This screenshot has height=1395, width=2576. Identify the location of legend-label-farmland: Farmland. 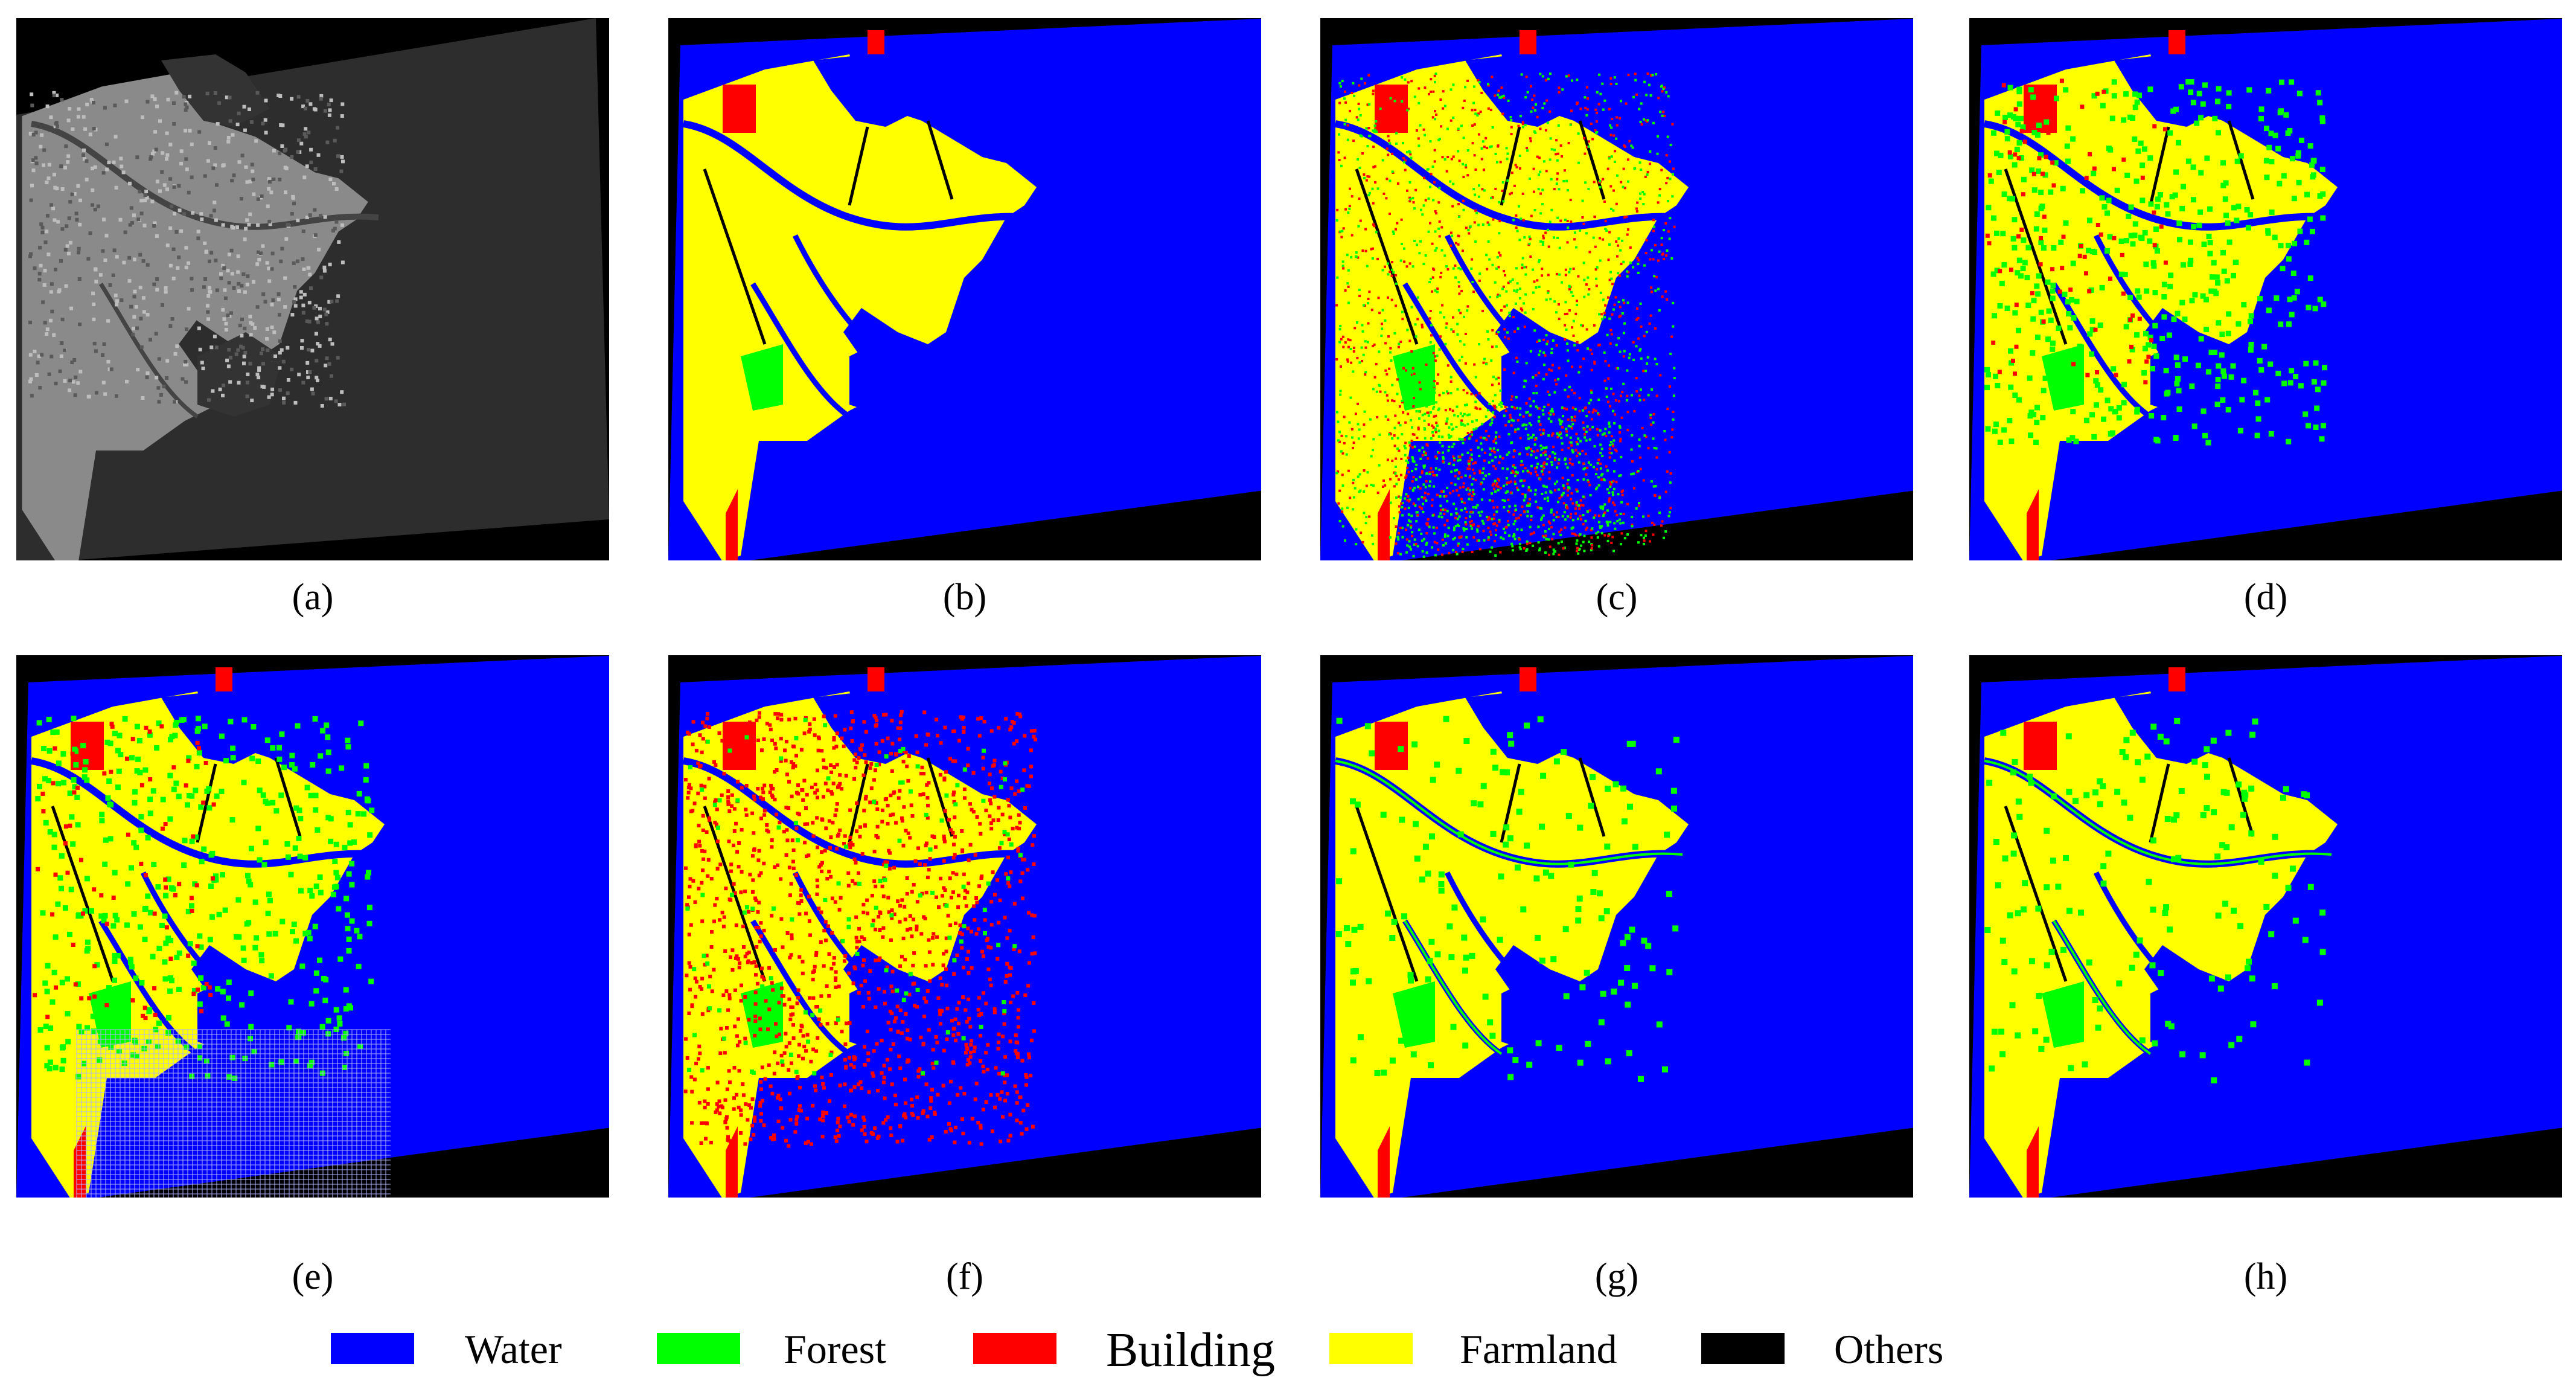
(1539, 1349).